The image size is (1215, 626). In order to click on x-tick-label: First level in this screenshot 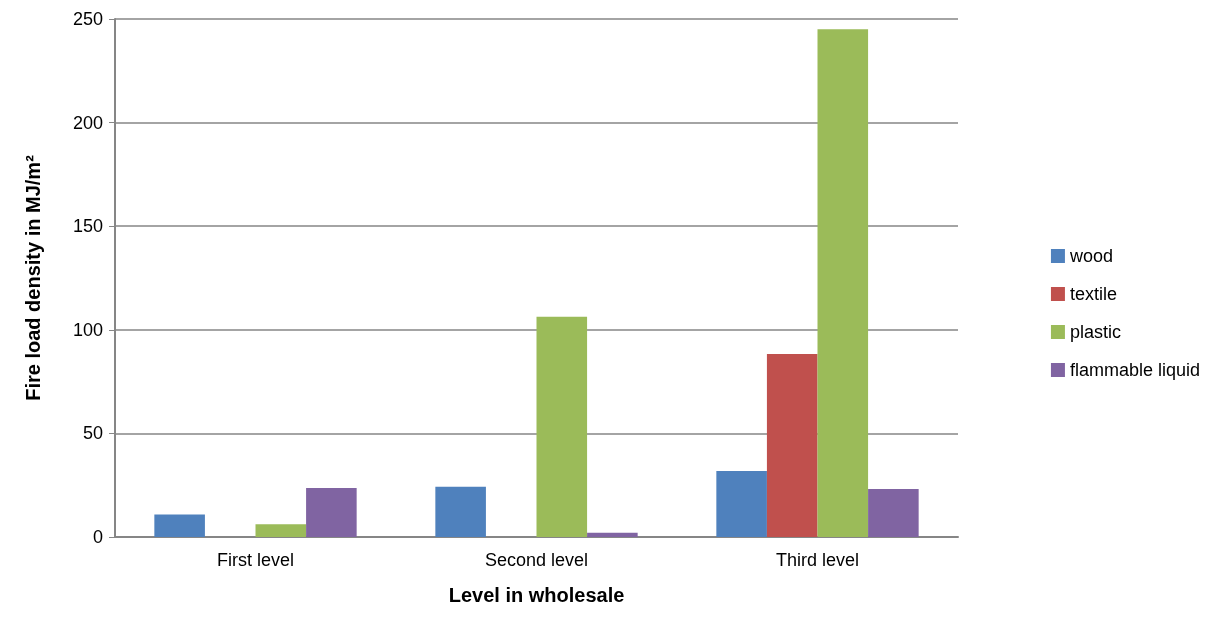, I will do `click(255, 560)`.